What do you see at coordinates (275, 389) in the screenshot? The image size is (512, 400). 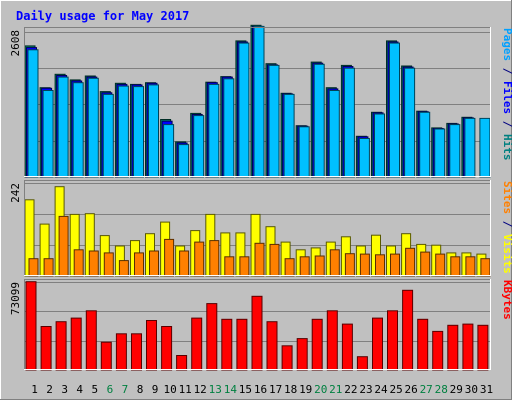 I see `x-tick-label-day-17: 17` at bounding box center [275, 389].